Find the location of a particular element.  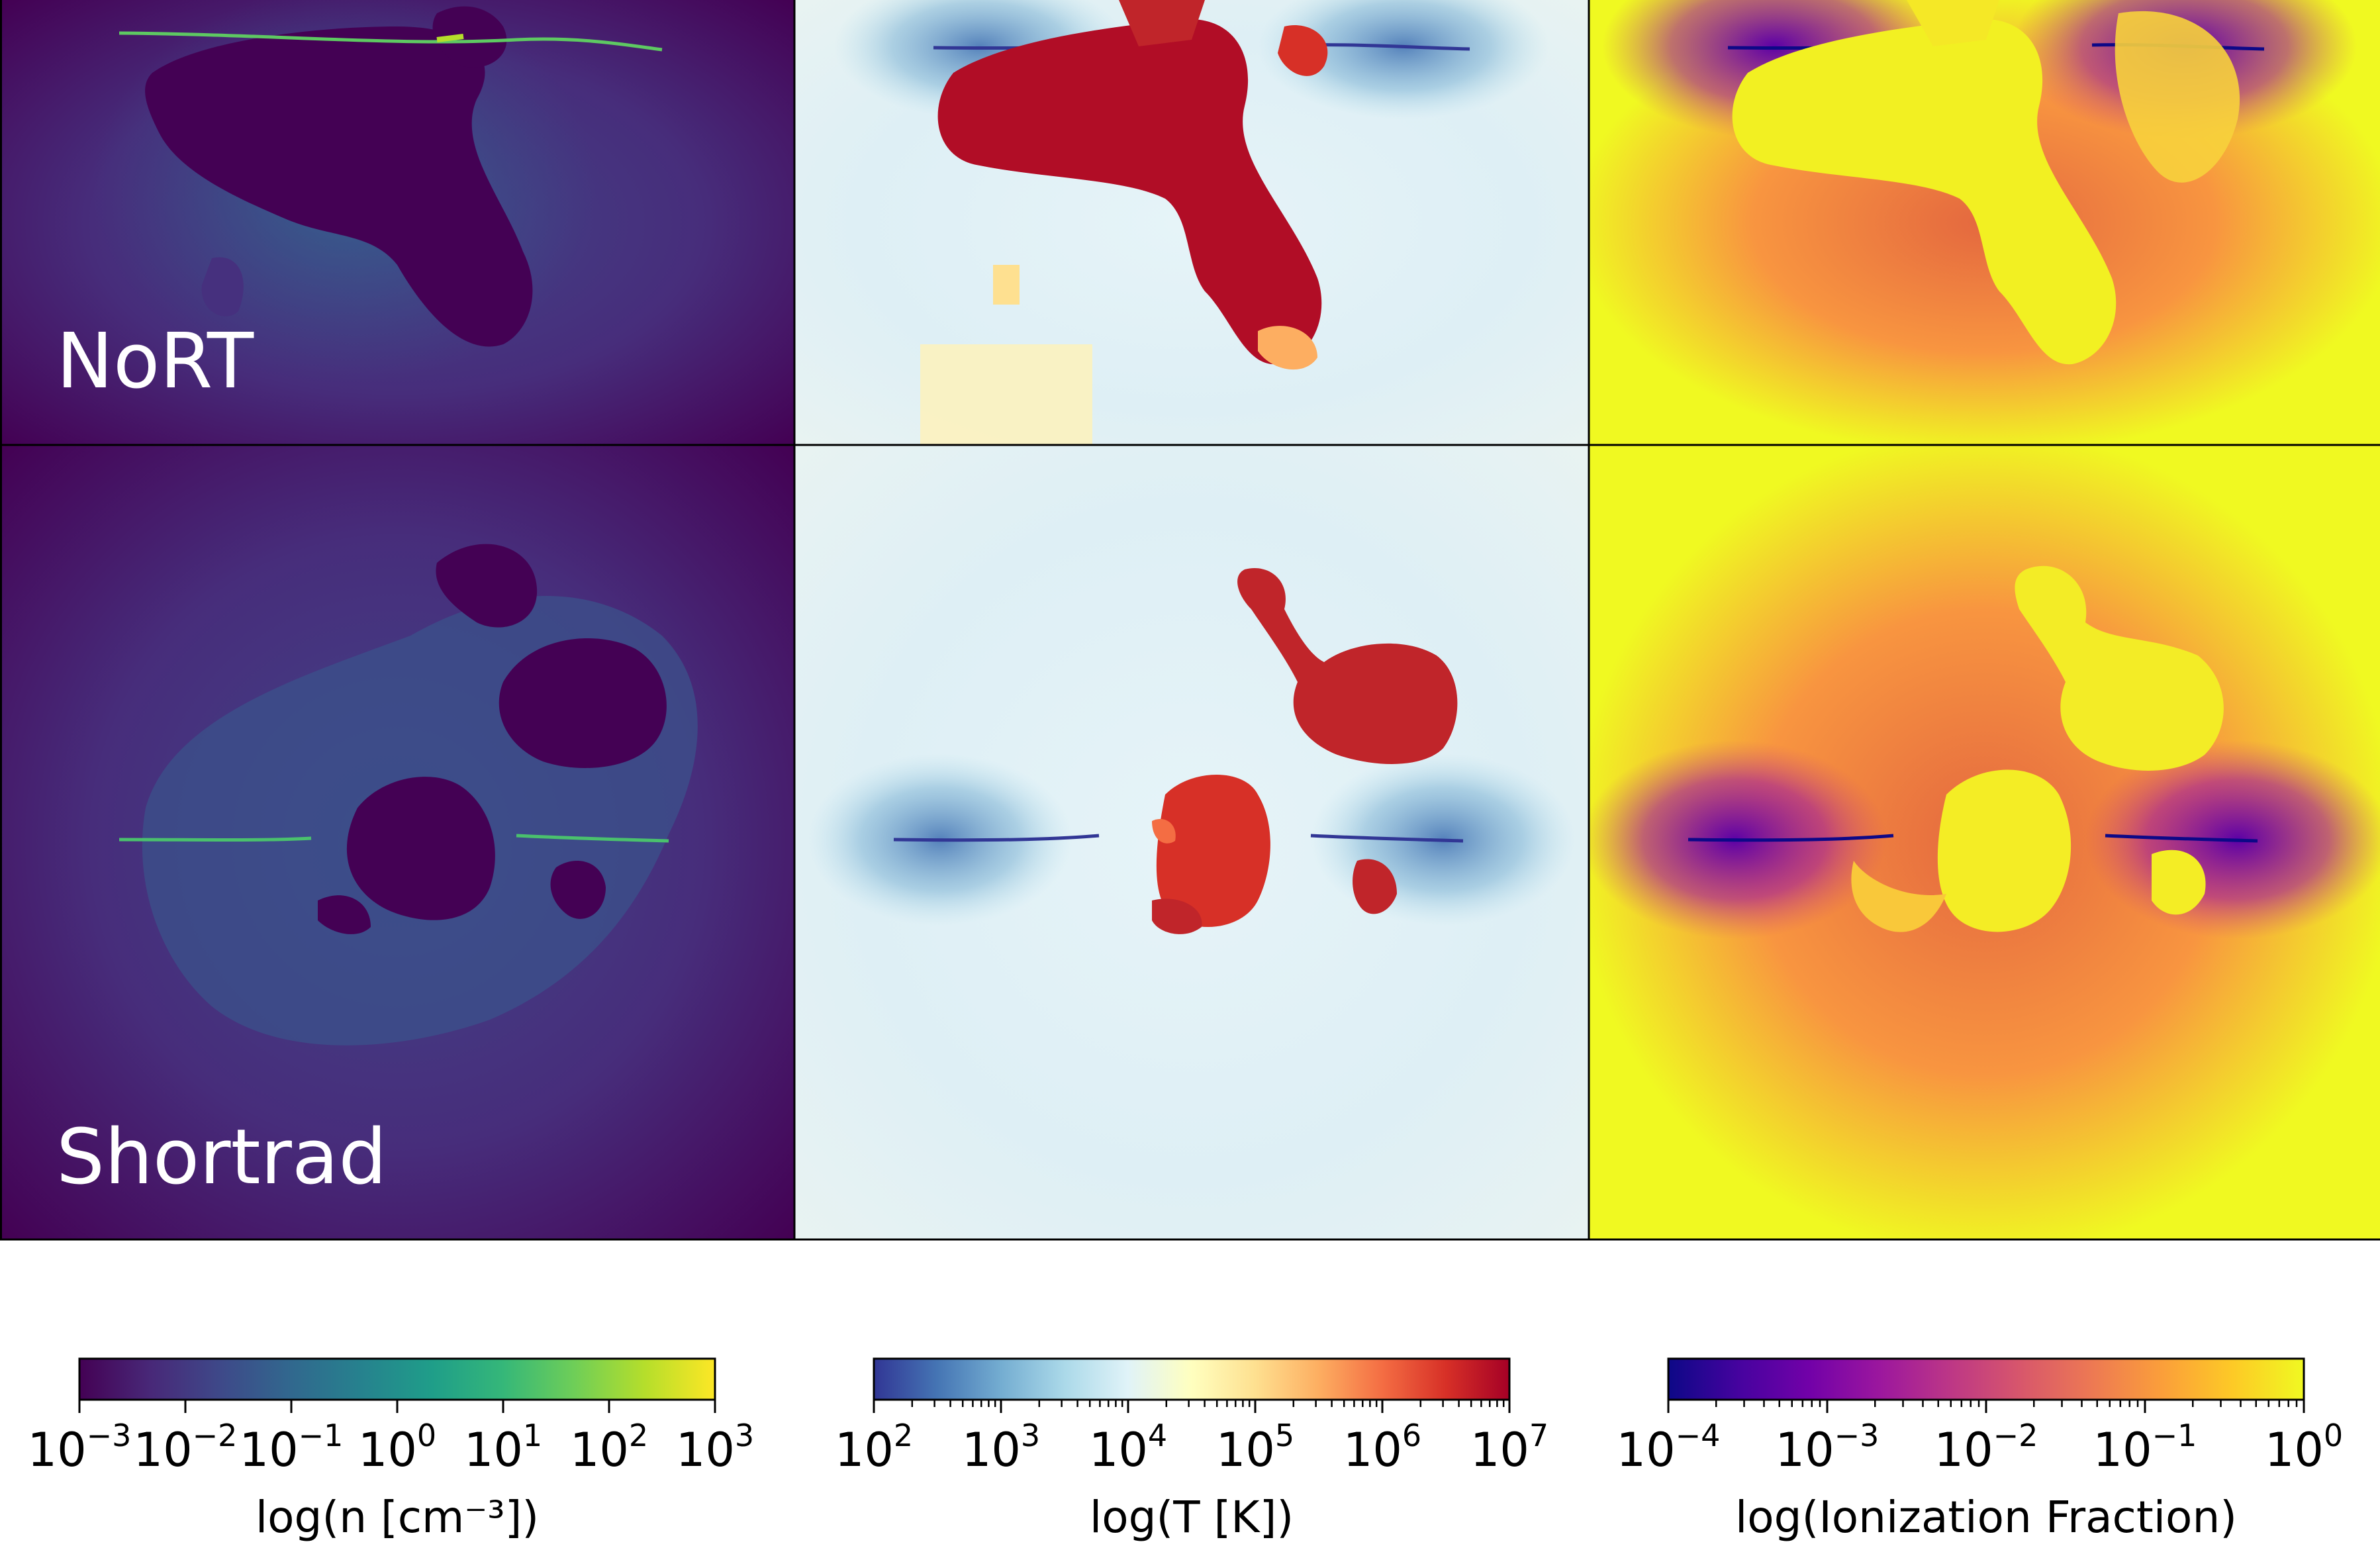

colorbar-density-label: log(n [cm⁻³]) is located at coordinates (397, 1517).